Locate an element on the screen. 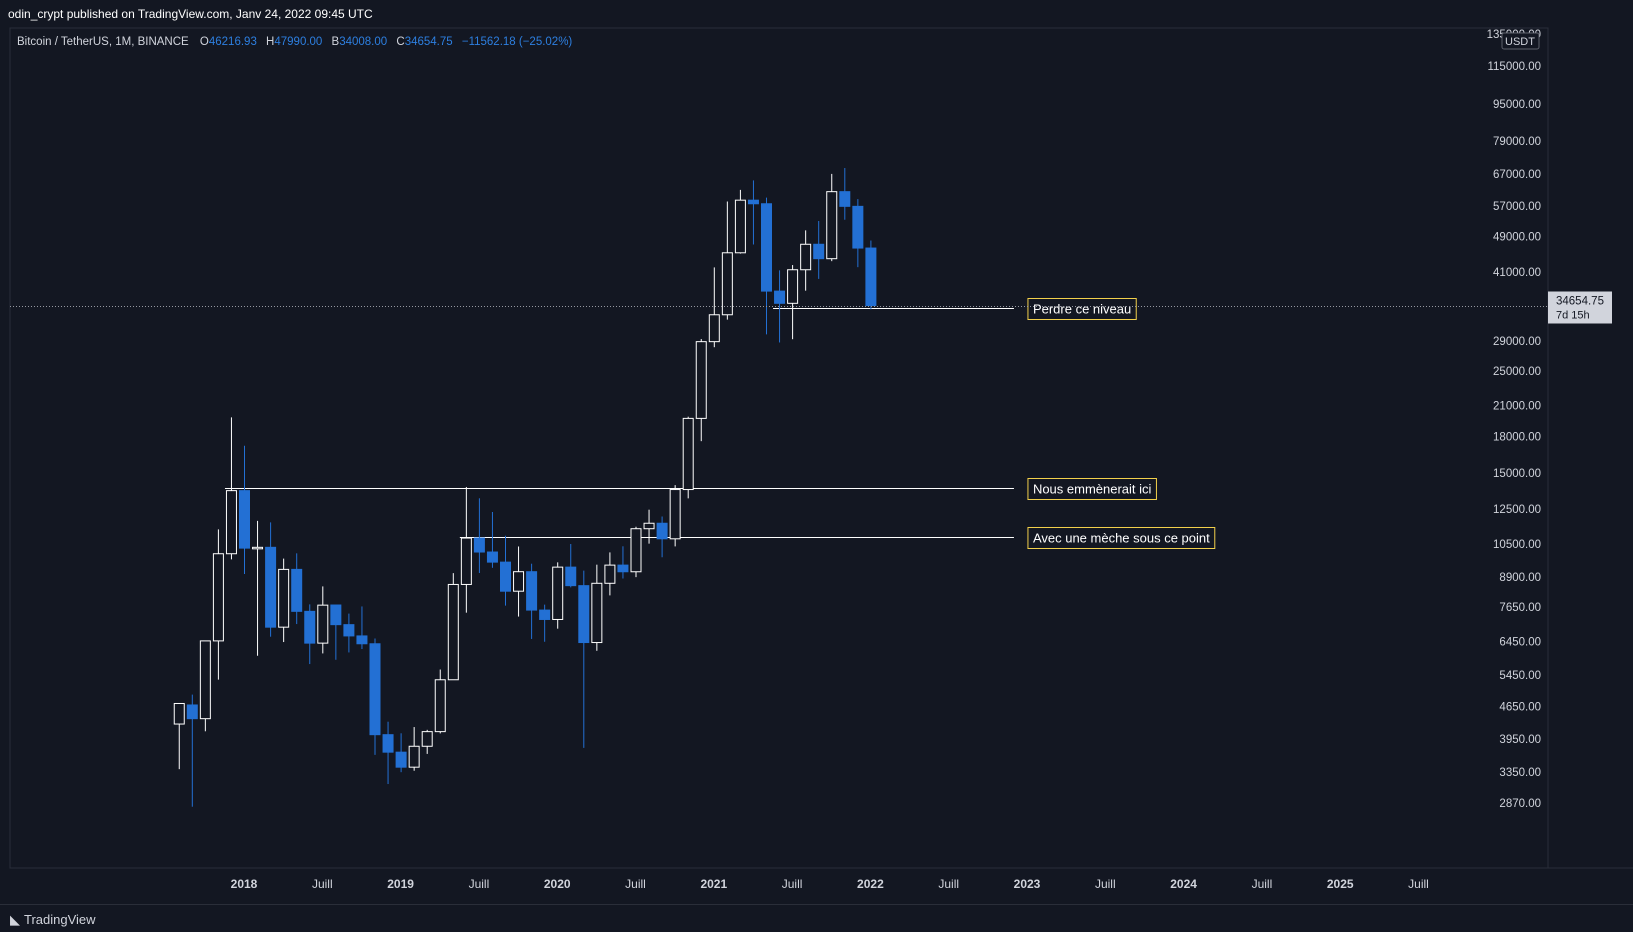 This screenshot has width=1633, height=932. last-price-line: 34654.75 7d 15h is located at coordinates (811, 307).